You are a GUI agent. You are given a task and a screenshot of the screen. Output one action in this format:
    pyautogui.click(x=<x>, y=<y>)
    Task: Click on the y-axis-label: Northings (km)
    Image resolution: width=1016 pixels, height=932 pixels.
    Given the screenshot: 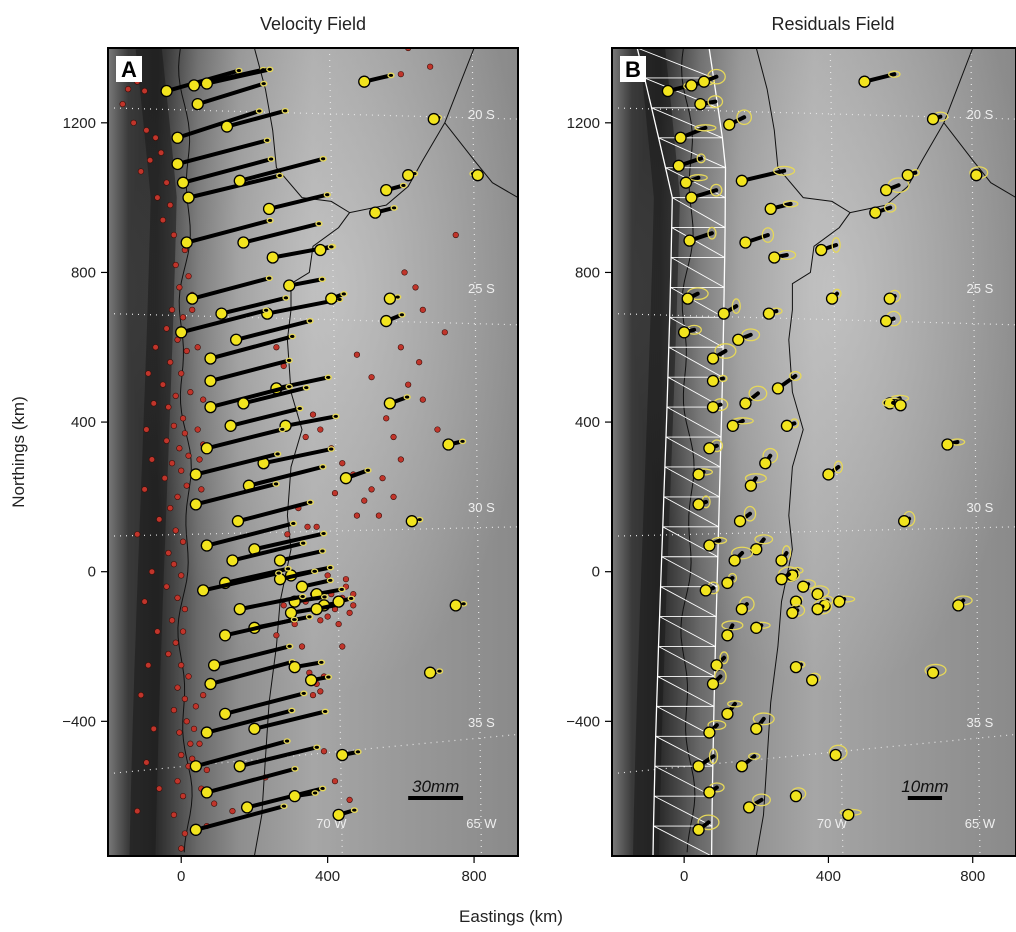 What is the action you would take?
    pyautogui.click(x=18, y=451)
    